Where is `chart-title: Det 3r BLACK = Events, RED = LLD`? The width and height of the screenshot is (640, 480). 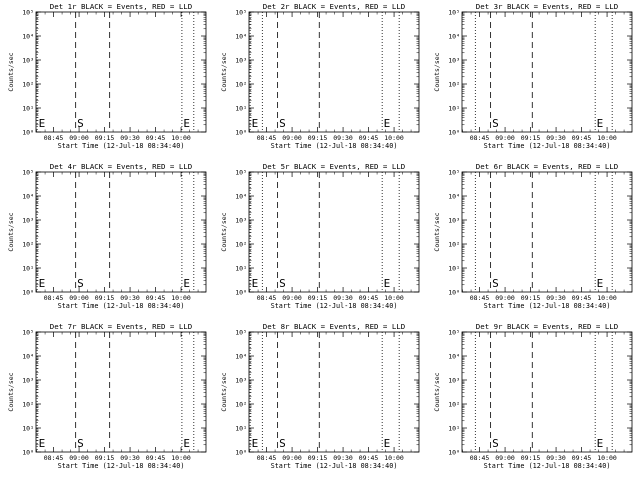 chart-title: Det 3r BLACK = Events, RED = LLD is located at coordinates (547, 6).